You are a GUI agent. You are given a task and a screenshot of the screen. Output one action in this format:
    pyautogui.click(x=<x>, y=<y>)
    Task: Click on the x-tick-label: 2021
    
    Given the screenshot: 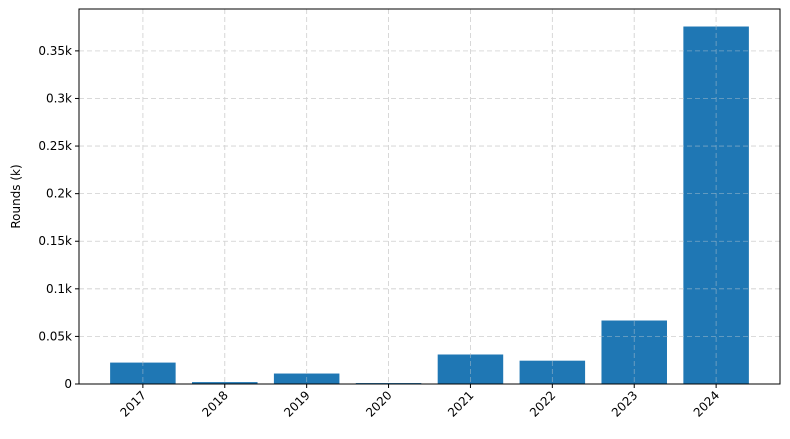 What is the action you would take?
    pyautogui.click(x=460, y=403)
    